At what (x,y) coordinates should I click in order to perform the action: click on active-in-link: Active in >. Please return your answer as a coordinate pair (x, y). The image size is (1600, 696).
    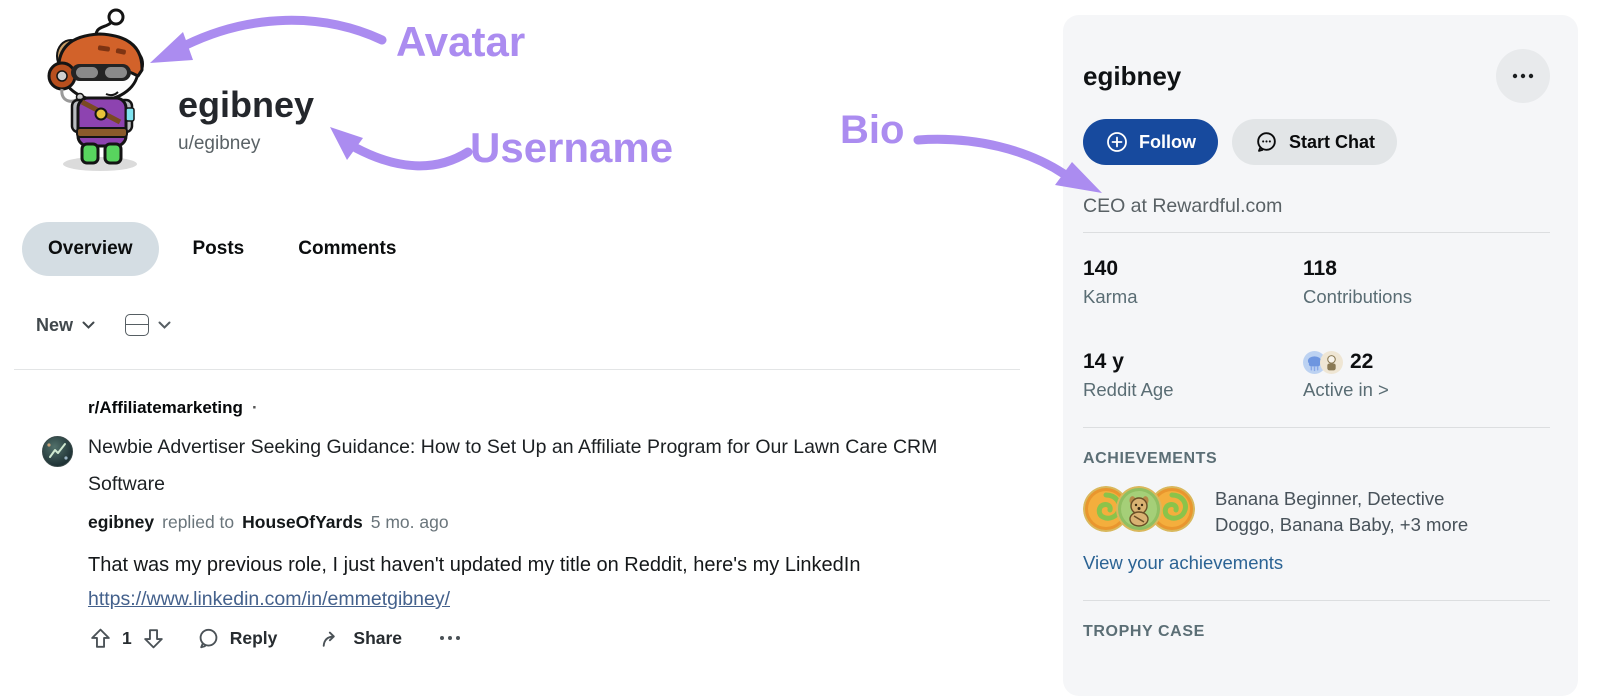
    Looking at the image, I should click on (1346, 389).